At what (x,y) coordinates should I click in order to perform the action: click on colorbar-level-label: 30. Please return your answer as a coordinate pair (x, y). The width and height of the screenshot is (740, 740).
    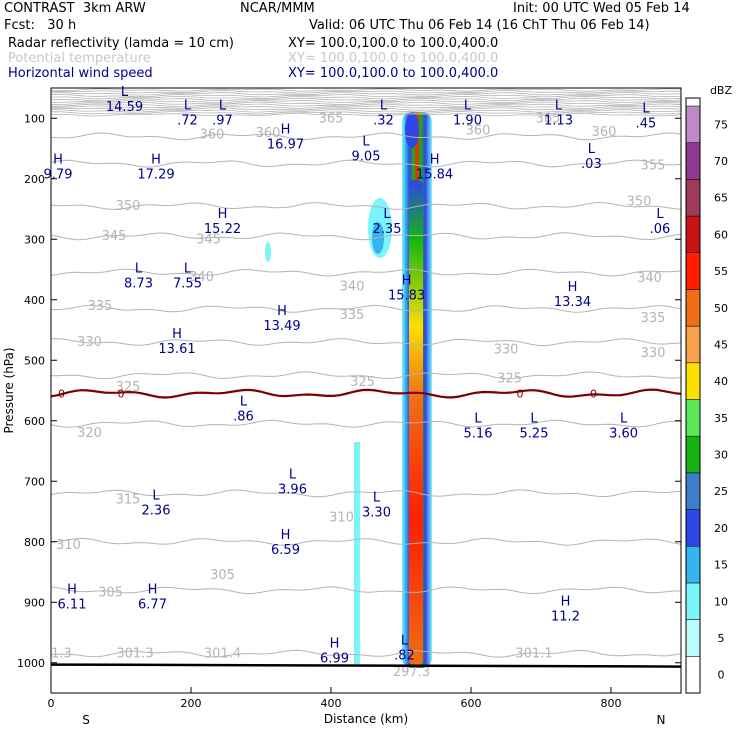
    Looking at the image, I should click on (721, 455).